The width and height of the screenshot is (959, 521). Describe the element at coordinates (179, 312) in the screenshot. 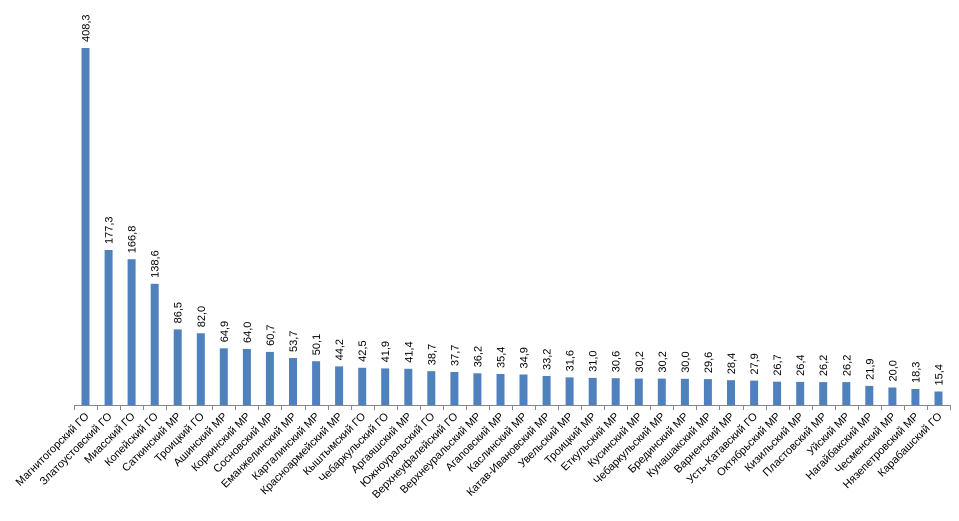

I see `data-label: 86,5` at that location.